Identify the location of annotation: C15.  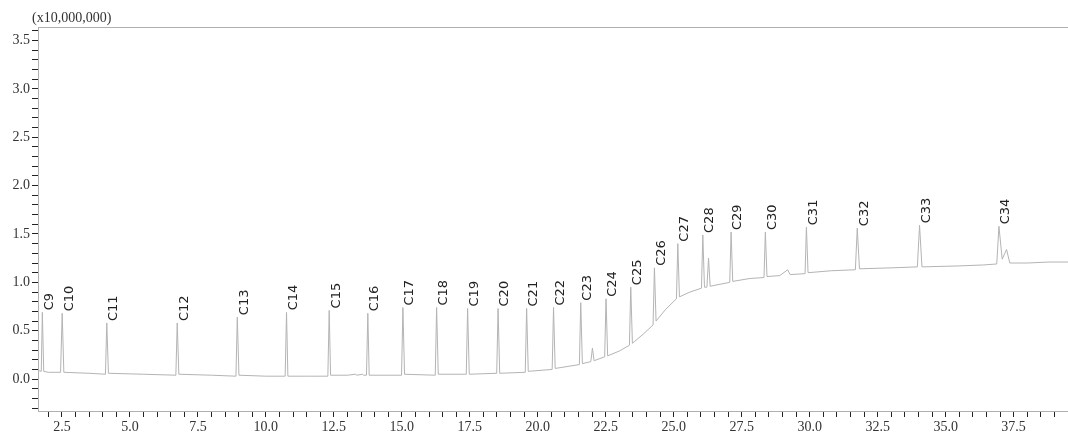
(335, 295).